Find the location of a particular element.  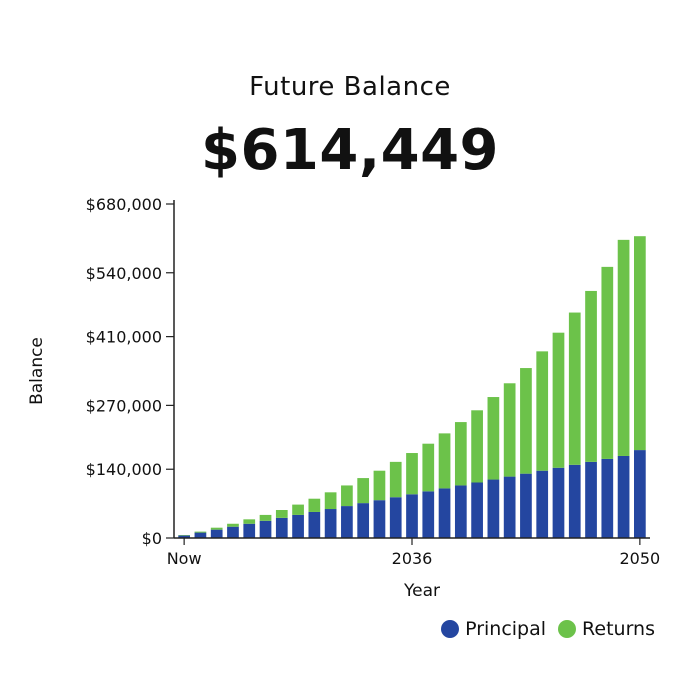

y-axis-label: Balance is located at coordinates (37, 371).